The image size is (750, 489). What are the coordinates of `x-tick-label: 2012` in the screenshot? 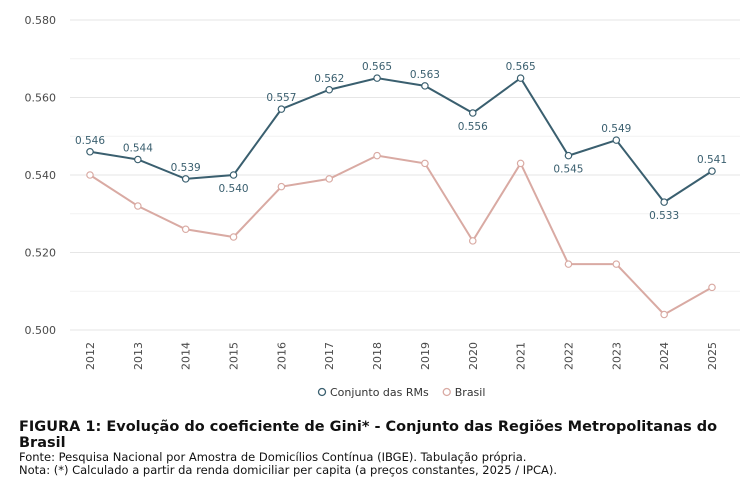 It's located at (90, 356).